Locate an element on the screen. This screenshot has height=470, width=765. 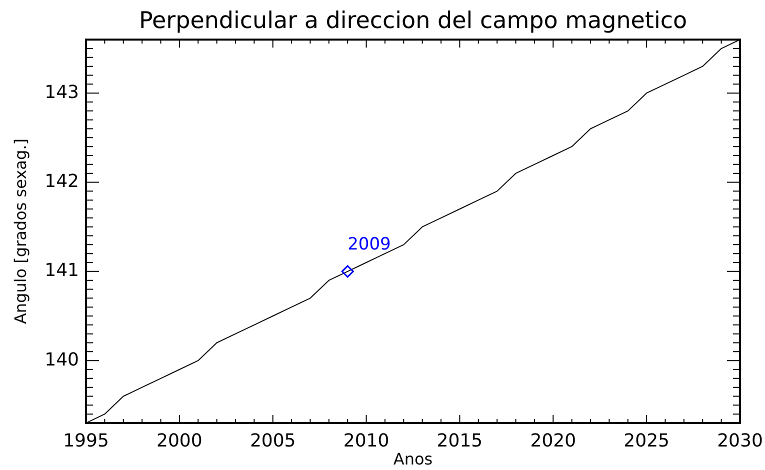
x-tick-label: 2020 is located at coordinates (553, 441).